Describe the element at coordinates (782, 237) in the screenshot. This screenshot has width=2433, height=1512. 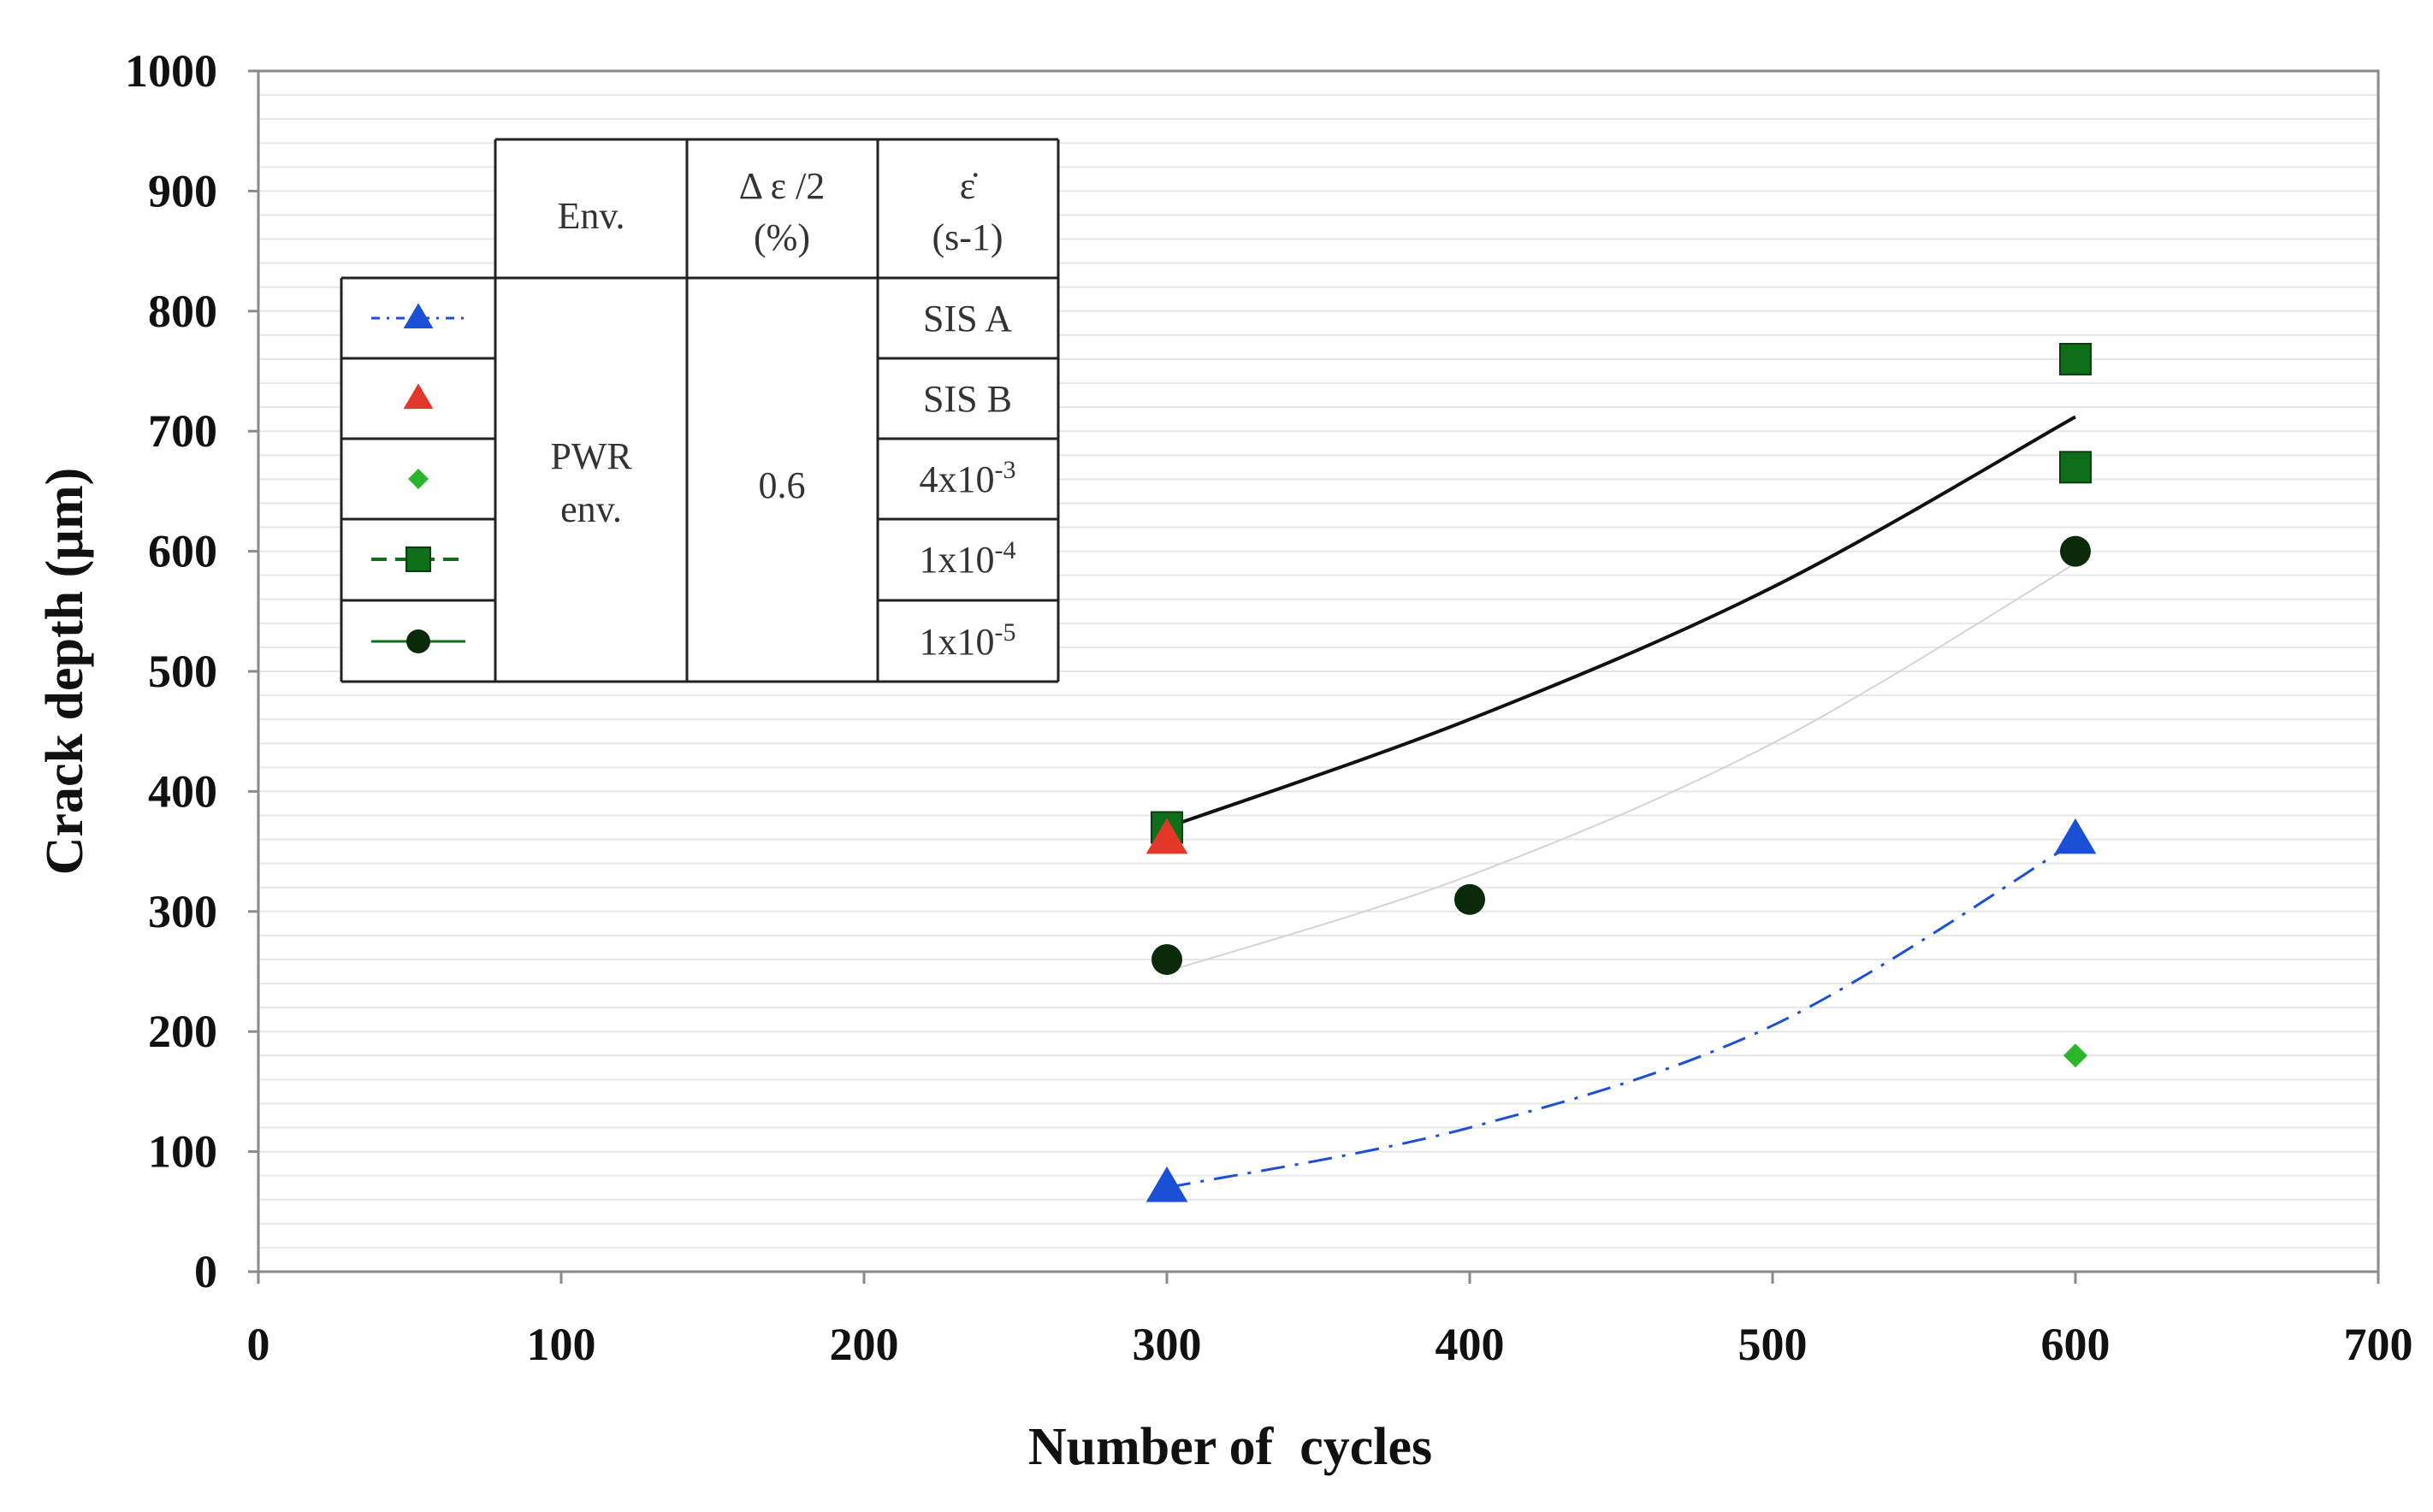
I see `legend-header-strain-unit: (%)` at that location.